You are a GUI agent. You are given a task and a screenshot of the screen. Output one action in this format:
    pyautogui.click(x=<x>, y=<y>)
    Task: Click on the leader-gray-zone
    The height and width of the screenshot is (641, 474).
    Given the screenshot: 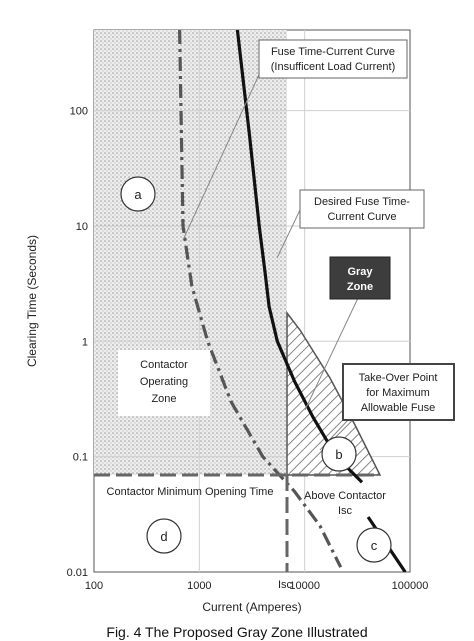 What is the action you would take?
    pyautogui.click(x=331, y=354)
    